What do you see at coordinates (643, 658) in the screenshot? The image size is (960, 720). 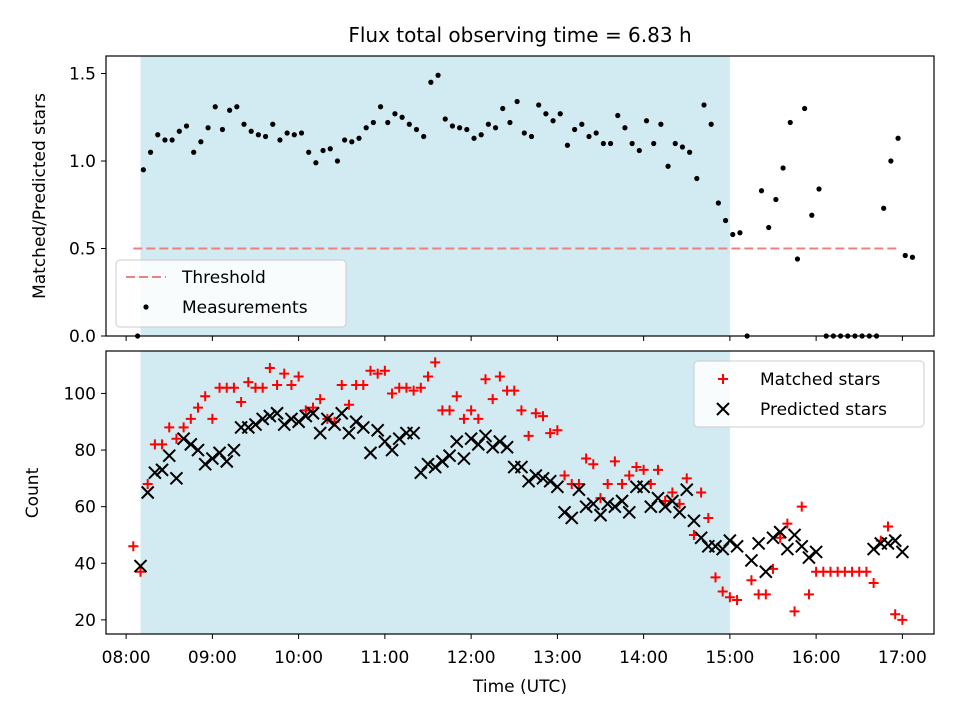 I see `x-tick-label: 14:00` at bounding box center [643, 658].